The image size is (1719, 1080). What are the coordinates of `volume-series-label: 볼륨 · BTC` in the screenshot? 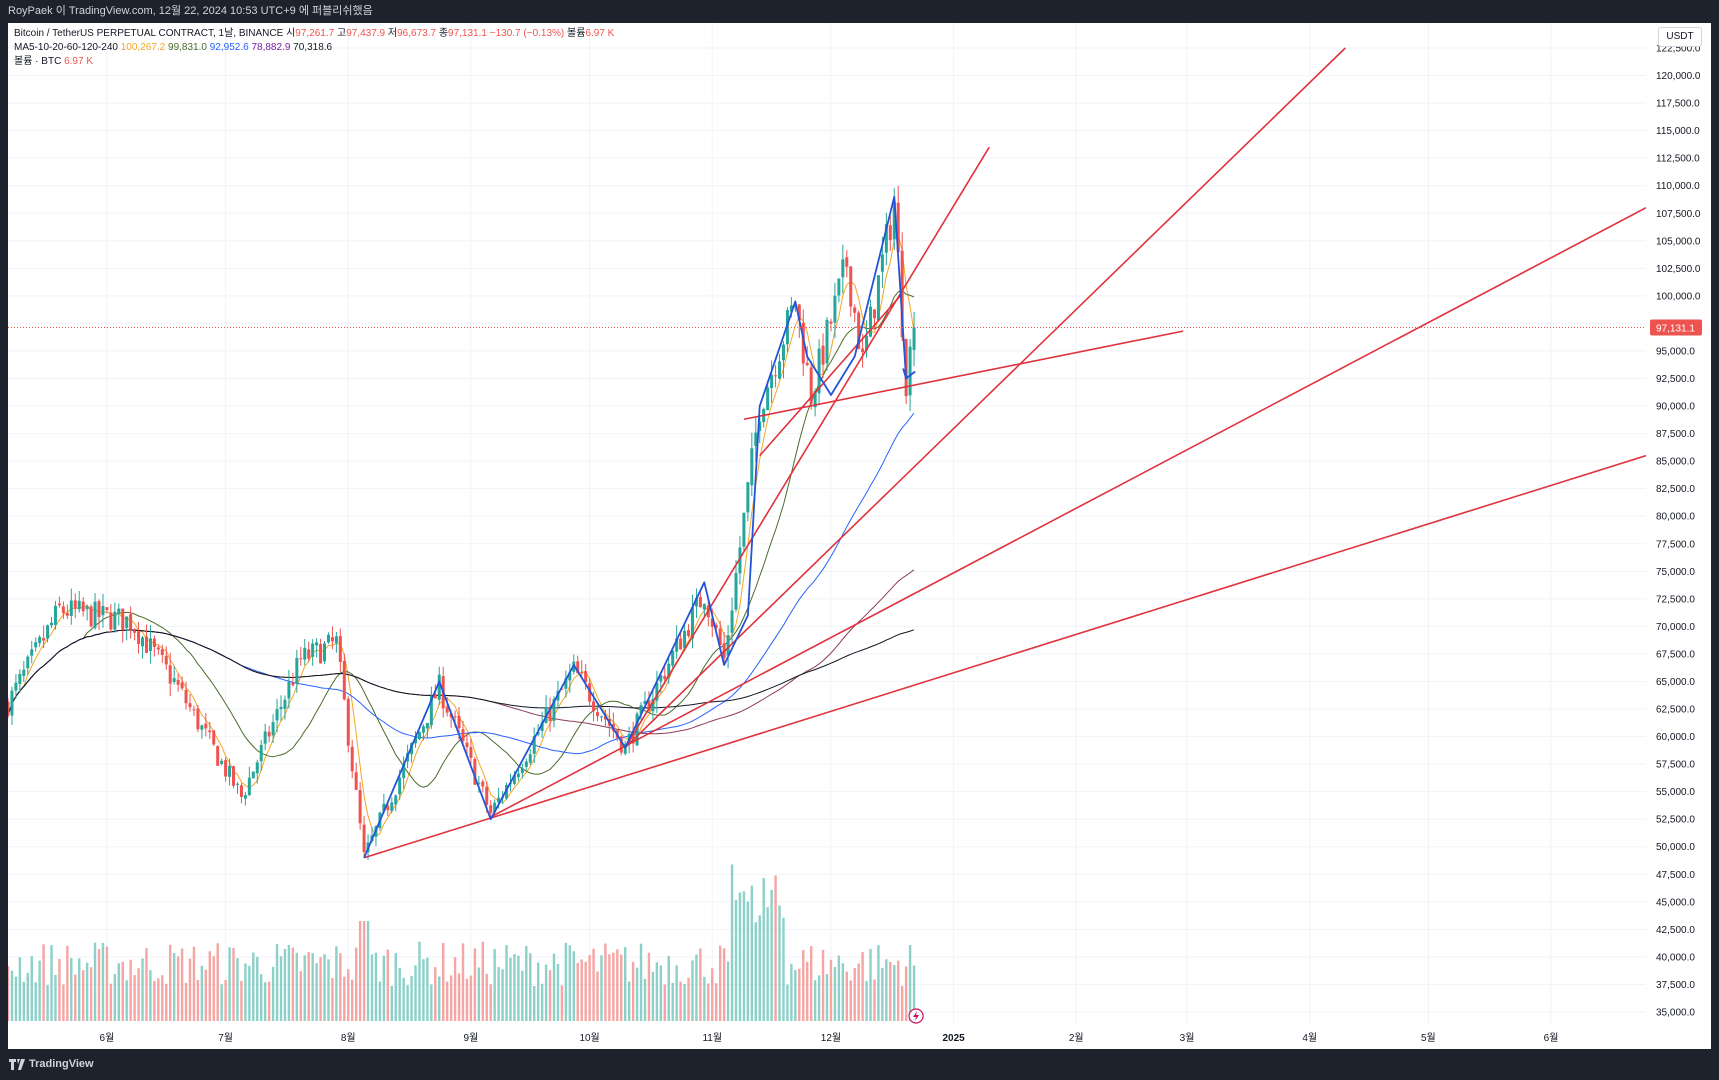 It's located at (38, 61).